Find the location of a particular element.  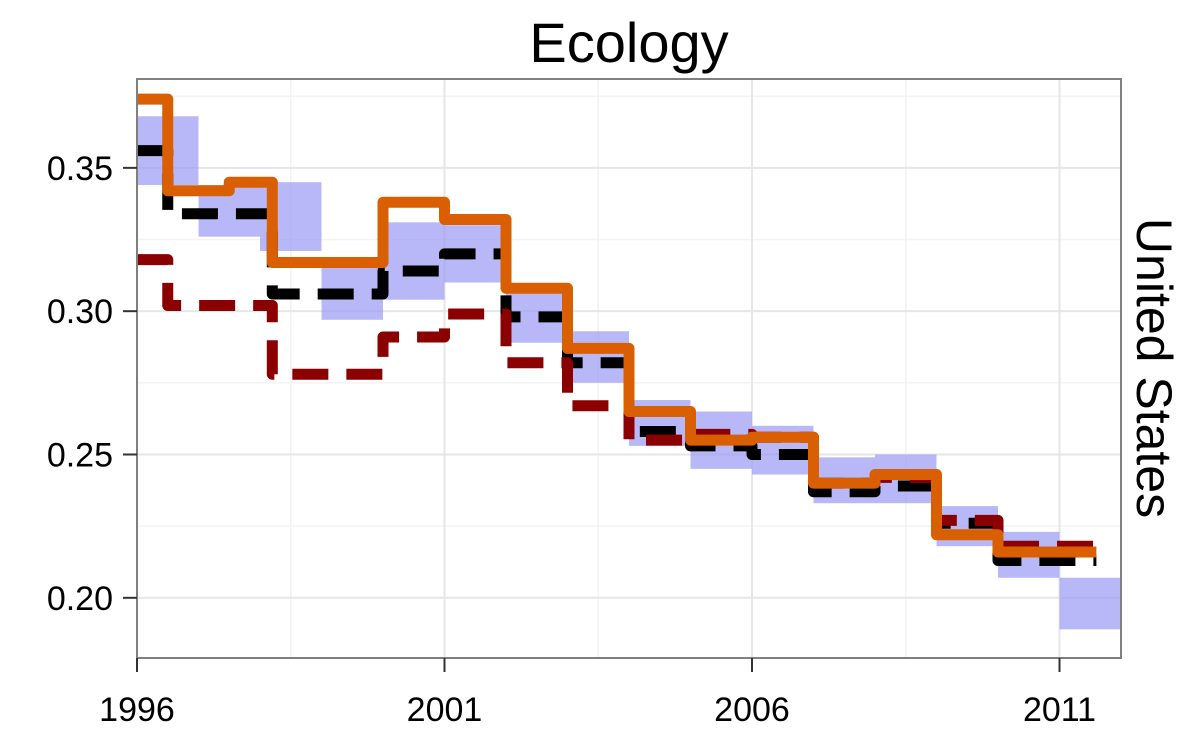

y-tick-label: 0.25 is located at coordinates (80, 455).